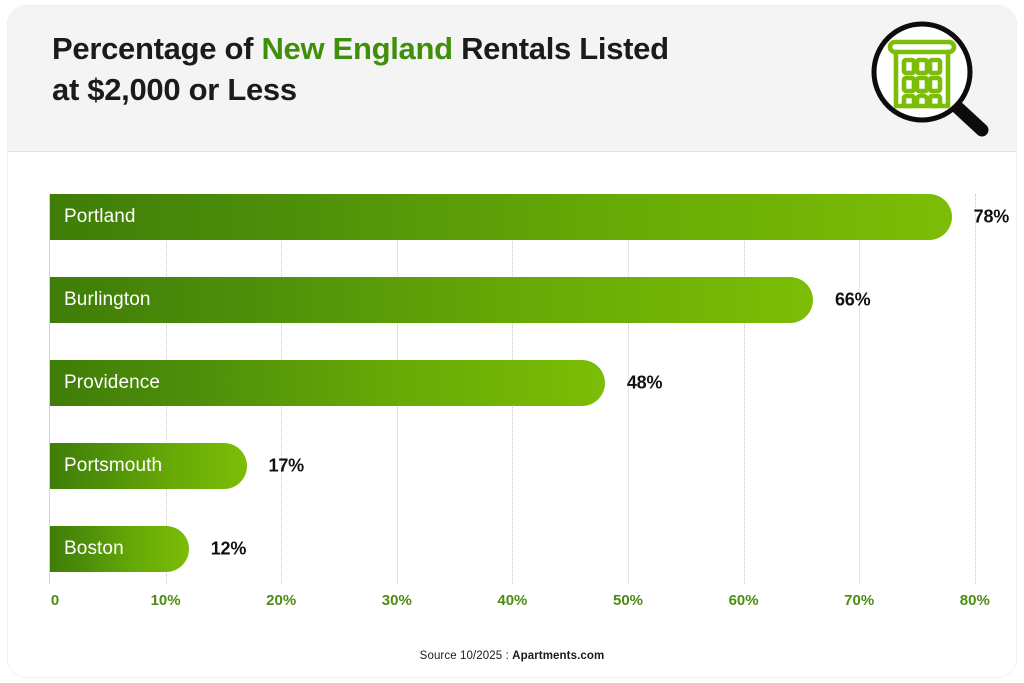 This screenshot has height=683, width=1024. Describe the element at coordinates (396, 600) in the screenshot. I see `x-axis-tick-label: 30%` at that location.